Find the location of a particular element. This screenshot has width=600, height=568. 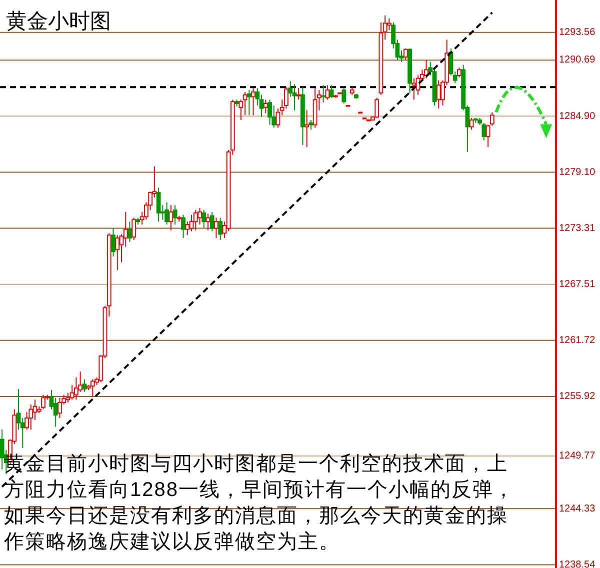

text: 黄金小时图 is located at coordinates (58, 21).